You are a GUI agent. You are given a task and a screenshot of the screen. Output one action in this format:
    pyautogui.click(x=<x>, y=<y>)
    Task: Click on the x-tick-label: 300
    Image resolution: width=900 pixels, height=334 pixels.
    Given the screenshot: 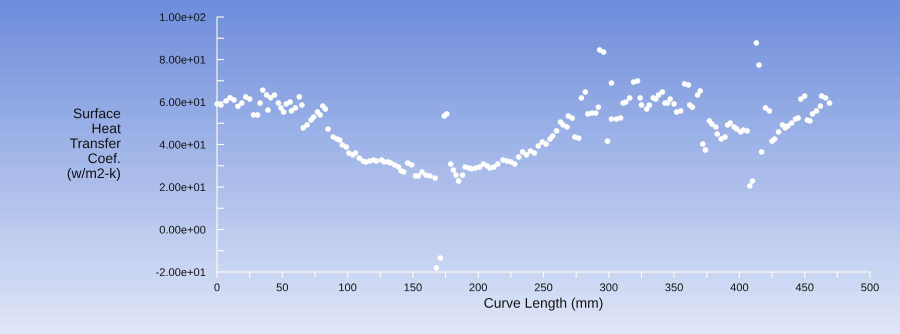 What is the action you would take?
    pyautogui.click(x=609, y=287)
    